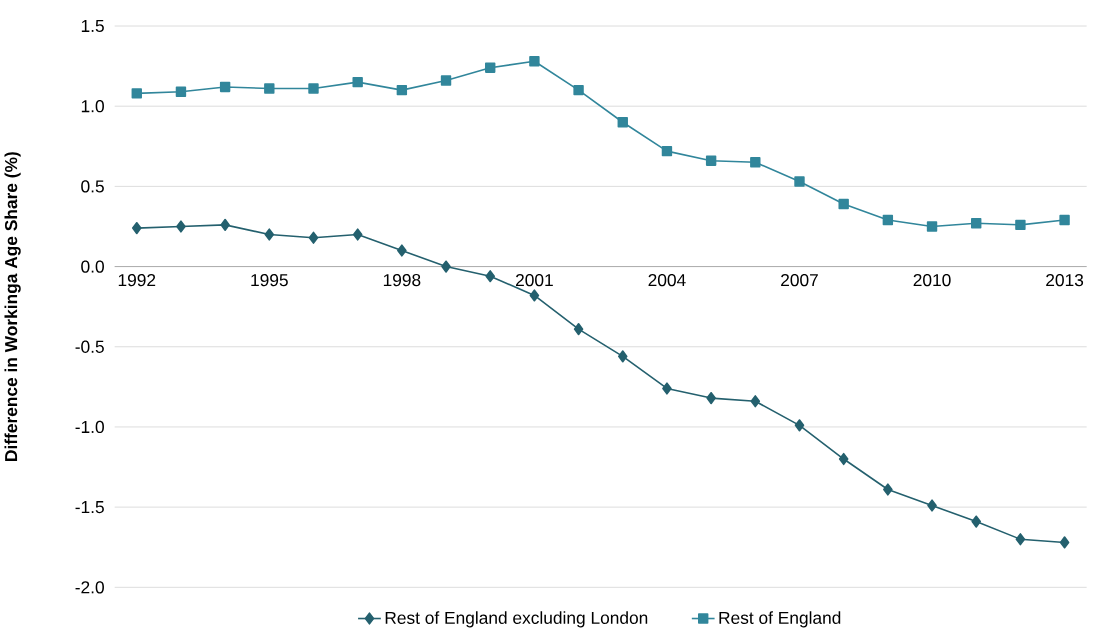 The height and width of the screenshot is (643, 1094). I want to click on y-tick-label: 0.5, so click(92, 186).